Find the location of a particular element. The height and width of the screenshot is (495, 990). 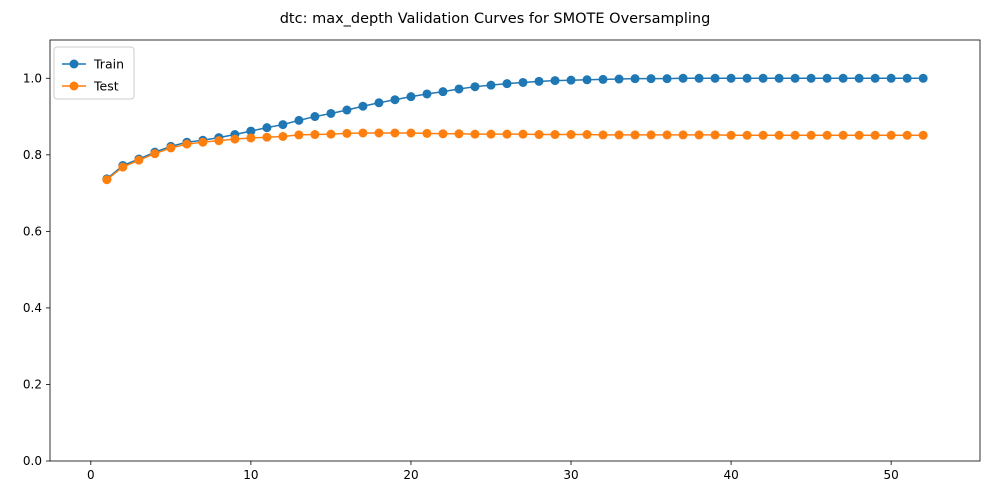

legend: Train Test is located at coordinates (94, 73).